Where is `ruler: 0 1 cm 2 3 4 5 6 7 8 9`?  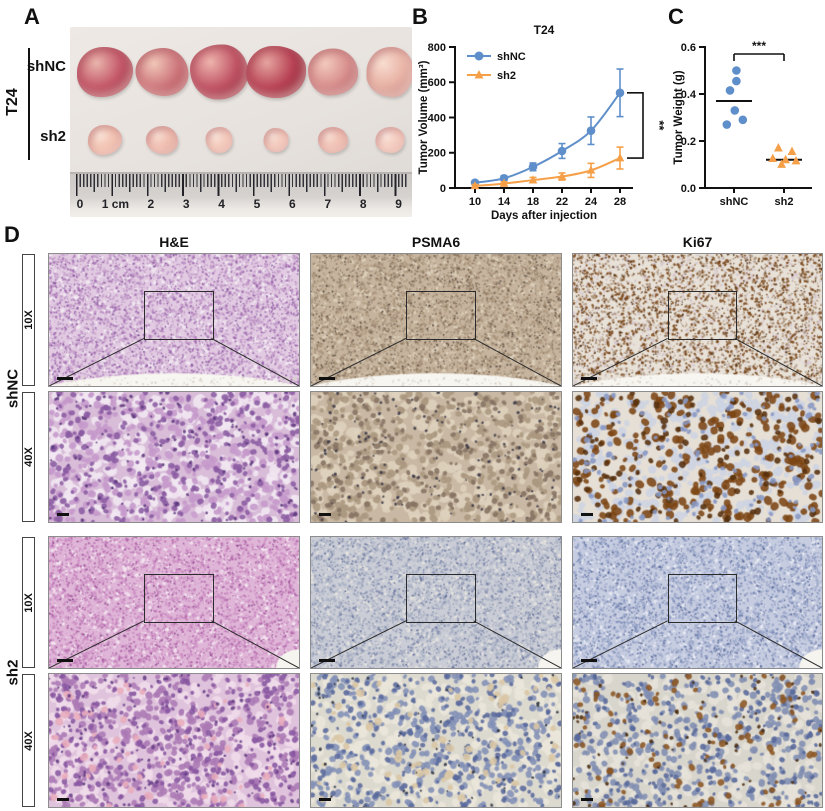
ruler: 0 1 cm 2 3 4 5 6 7 8 9 is located at coordinates (241, 194).